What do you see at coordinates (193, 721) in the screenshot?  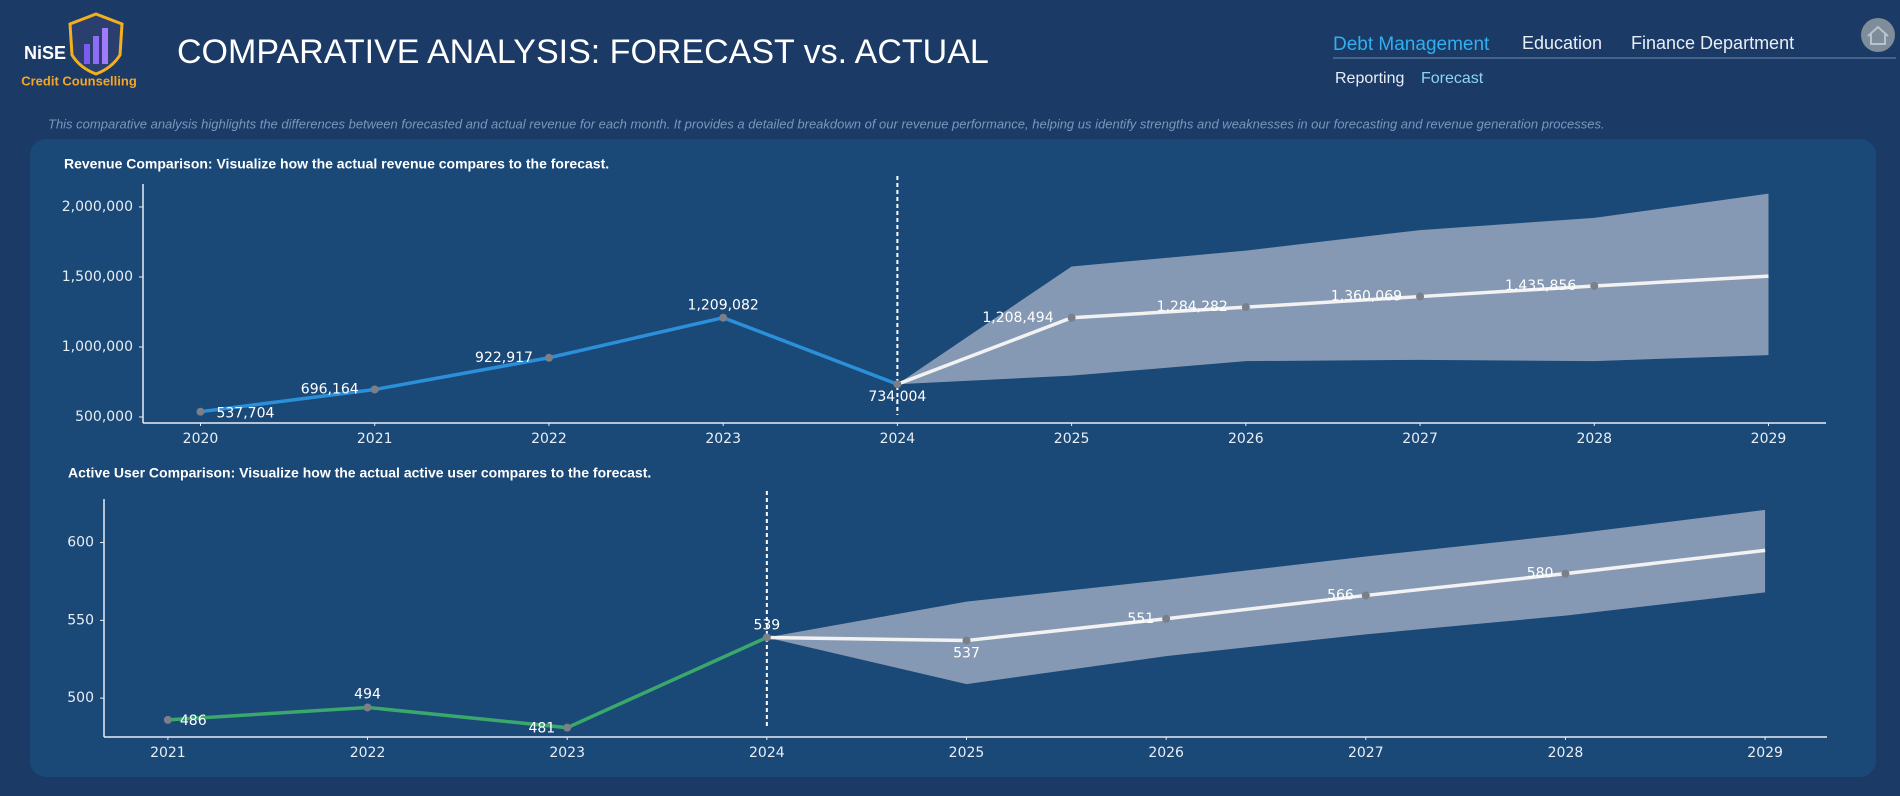 I see `data-label: 486` at bounding box center [193, 721].